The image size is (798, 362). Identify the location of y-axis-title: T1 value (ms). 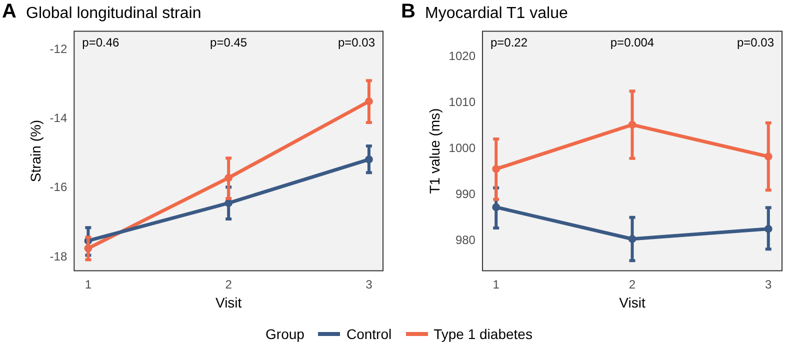
(434, 151).